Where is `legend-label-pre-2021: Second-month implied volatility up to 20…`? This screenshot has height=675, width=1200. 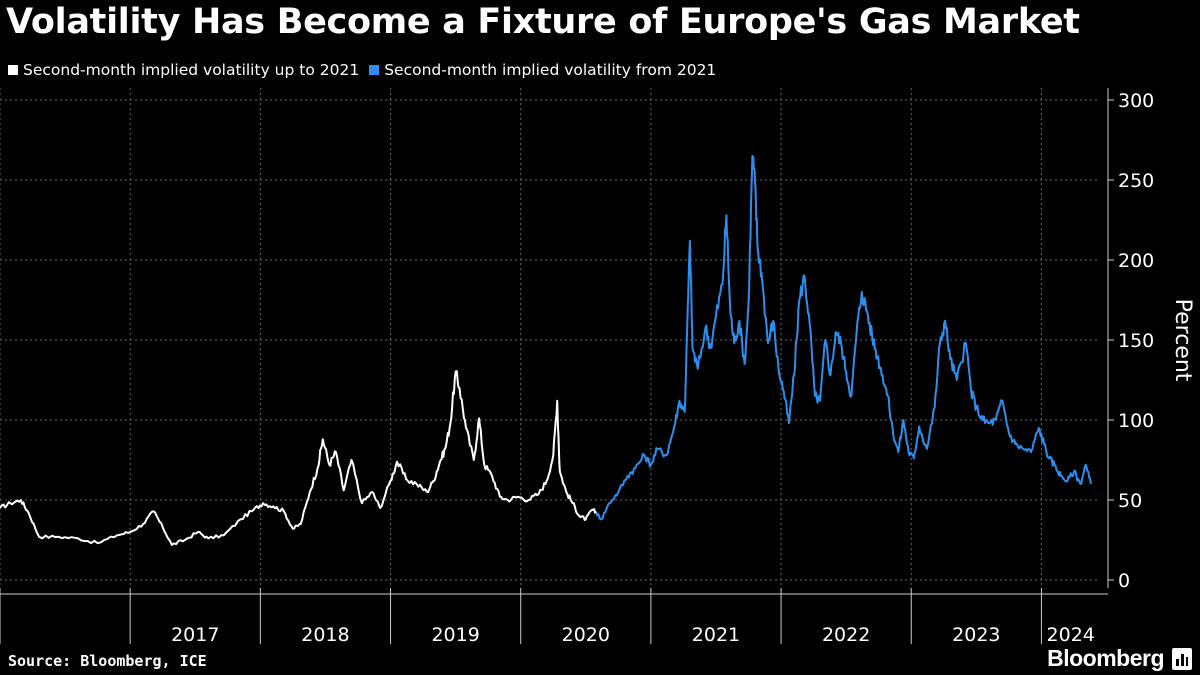 legend-label-pre-2021: Second-month implied volatility up to 20… is located at coordinates (191, 70).